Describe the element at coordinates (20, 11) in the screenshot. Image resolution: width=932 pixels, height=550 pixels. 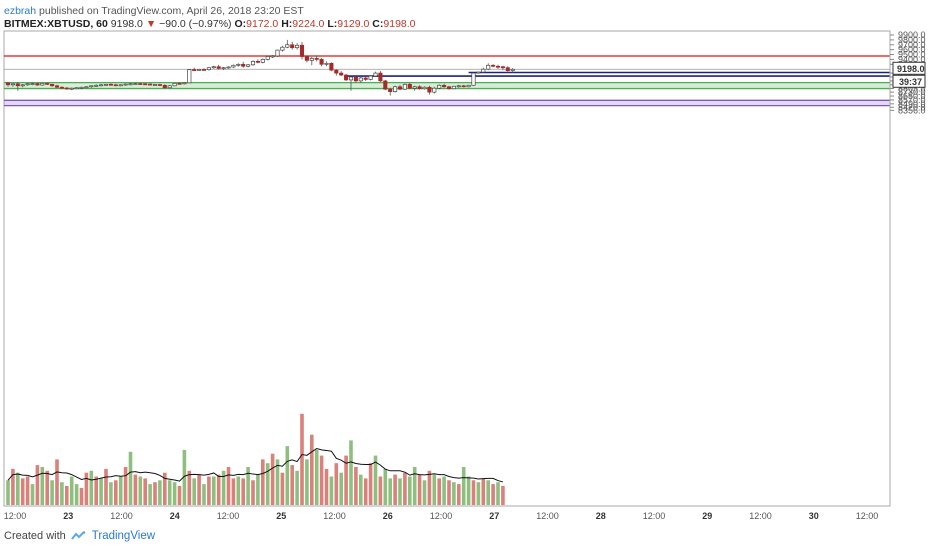
I see `author-link: ezbrah` at that location.